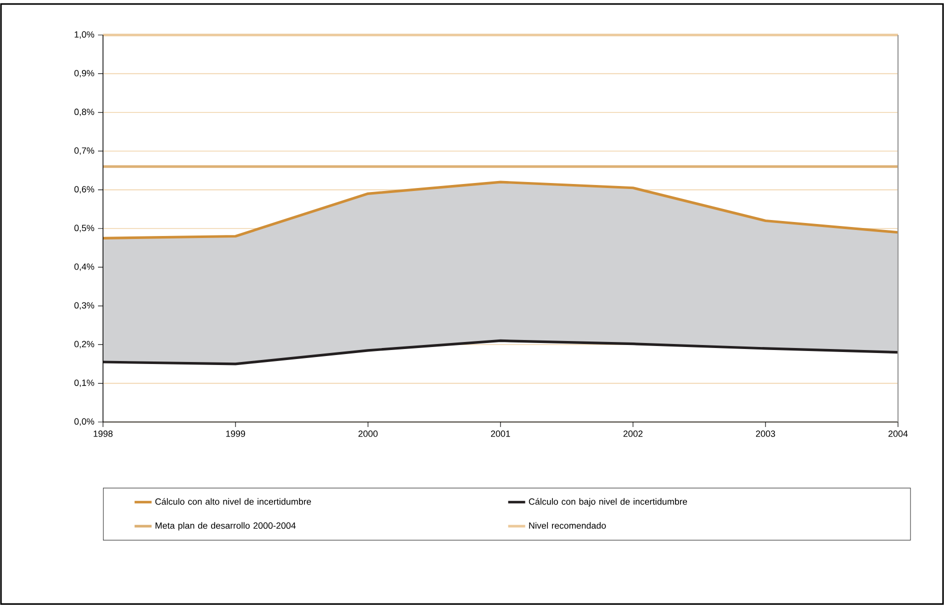 This screenshot has height=605, width=944. What do you see at coordinates (84, 306) in the screenshot?
I see `y-tick-label: 0,3%` at bounding box center [84, 306].